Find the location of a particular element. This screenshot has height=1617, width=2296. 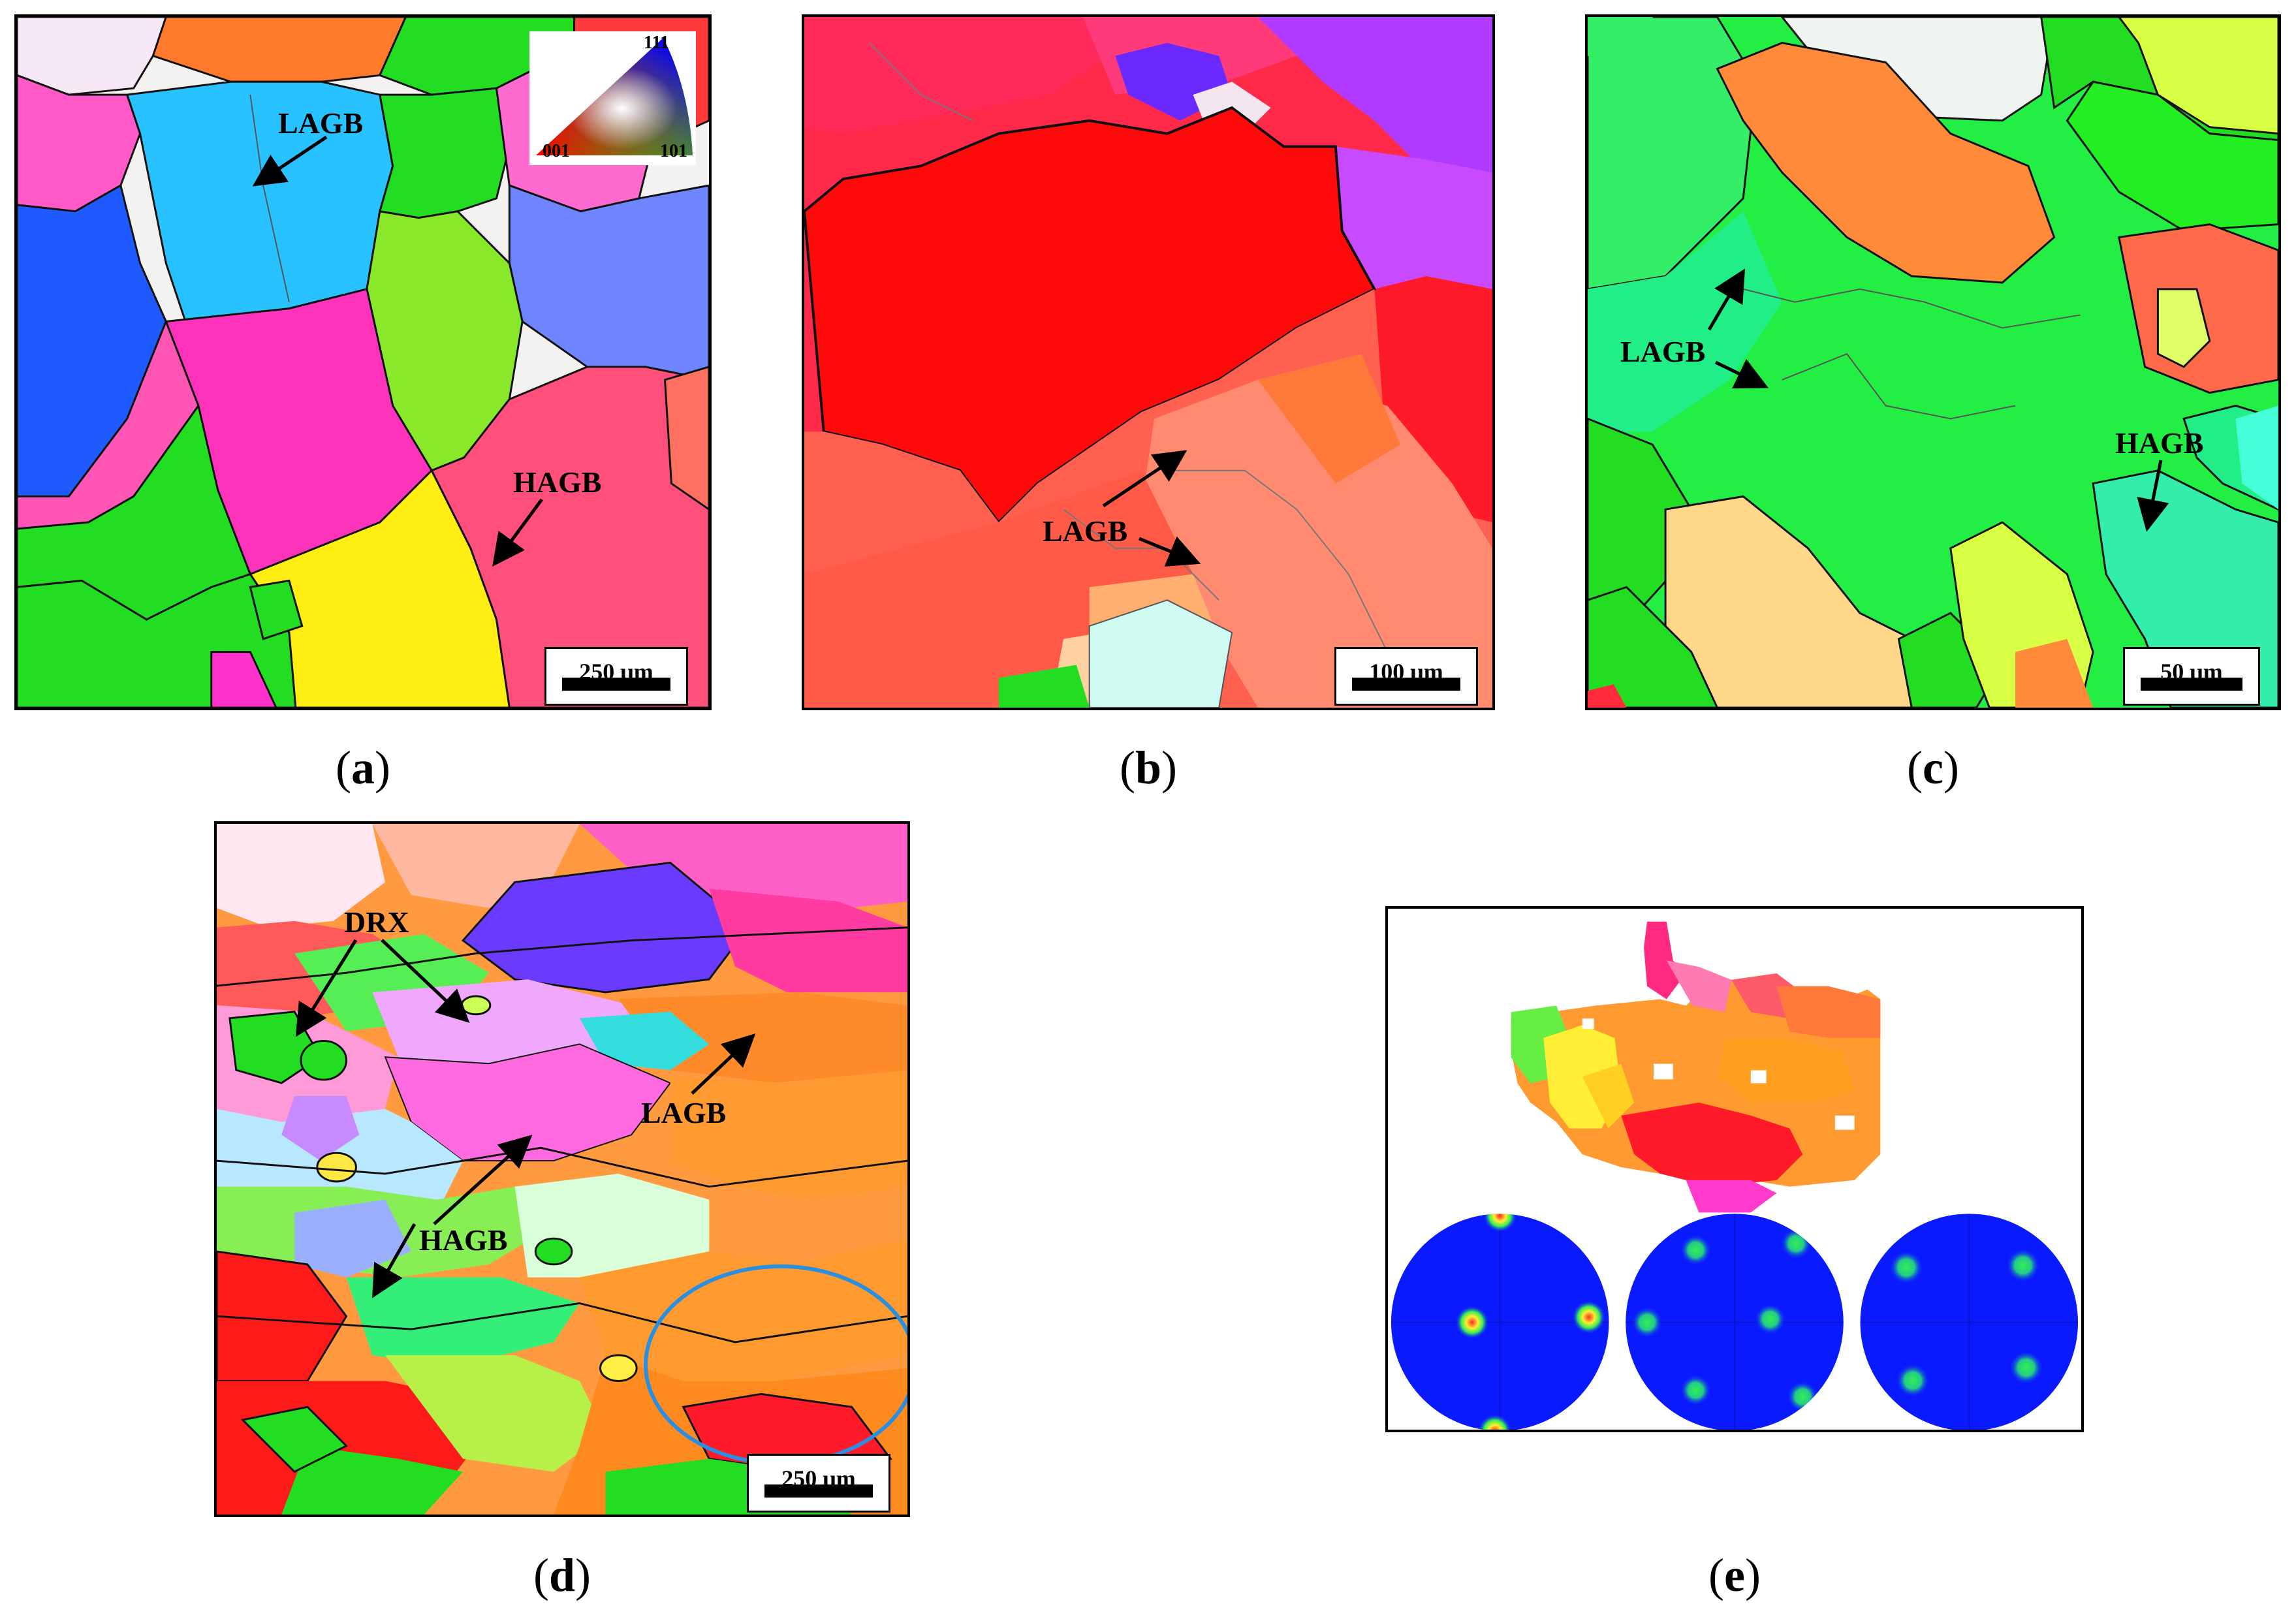

caption-b: (b) is located at coordinates (1148, 768).